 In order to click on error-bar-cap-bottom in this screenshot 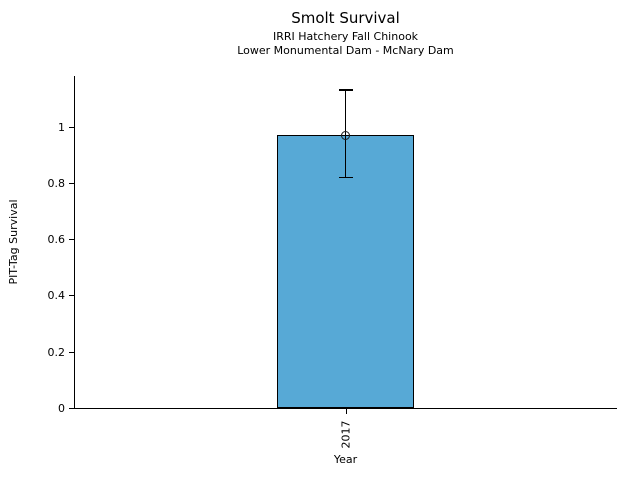, I will do `click(345, 177)`.